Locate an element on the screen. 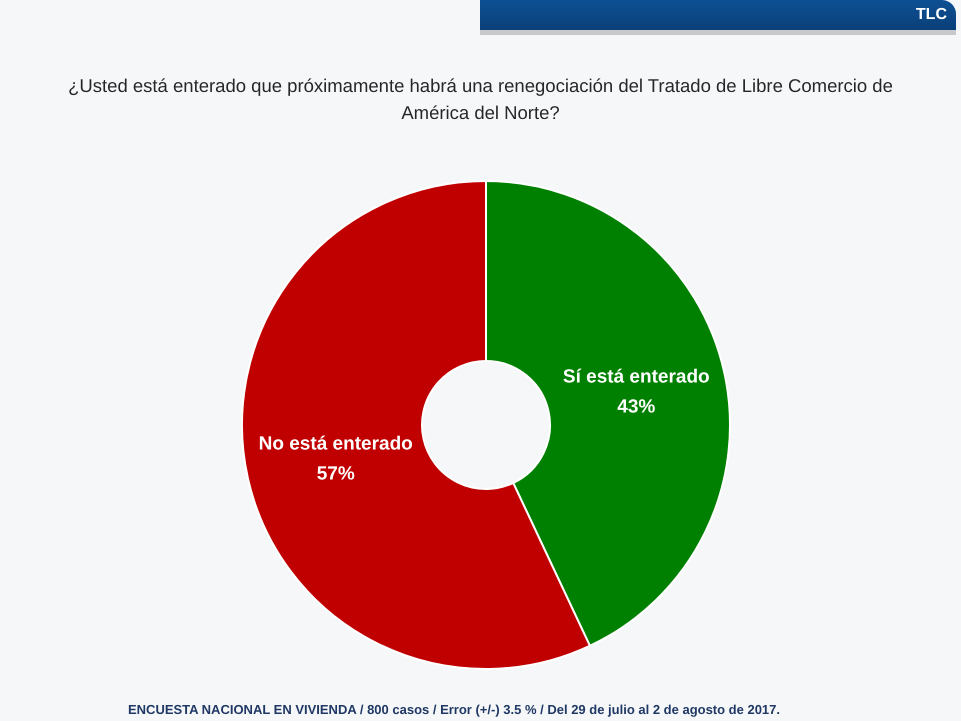 Image resolution: width=961 pixels, height=721 pixels. text: TLC is located at coordinates (931, 14).